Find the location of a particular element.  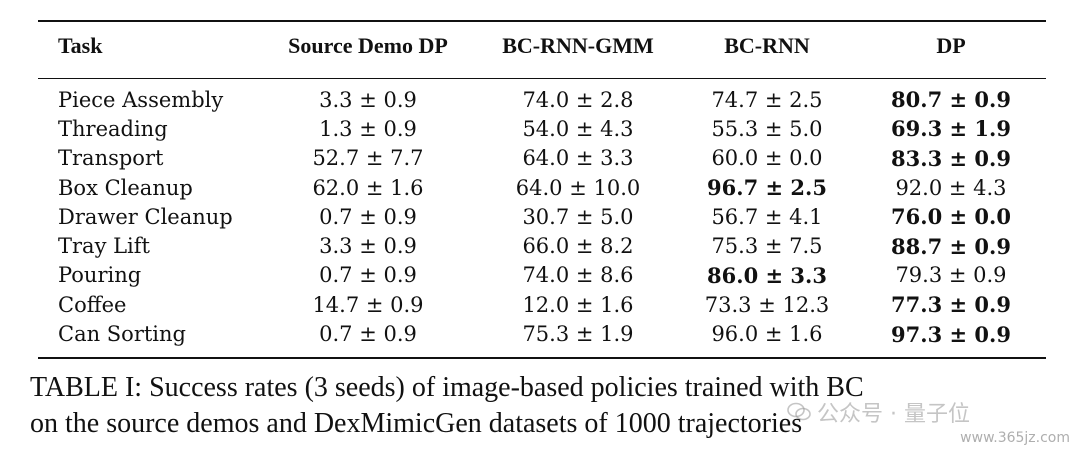

success-rate-cell: 97.3 ± 0.9 is located at coordinates (951, 334).